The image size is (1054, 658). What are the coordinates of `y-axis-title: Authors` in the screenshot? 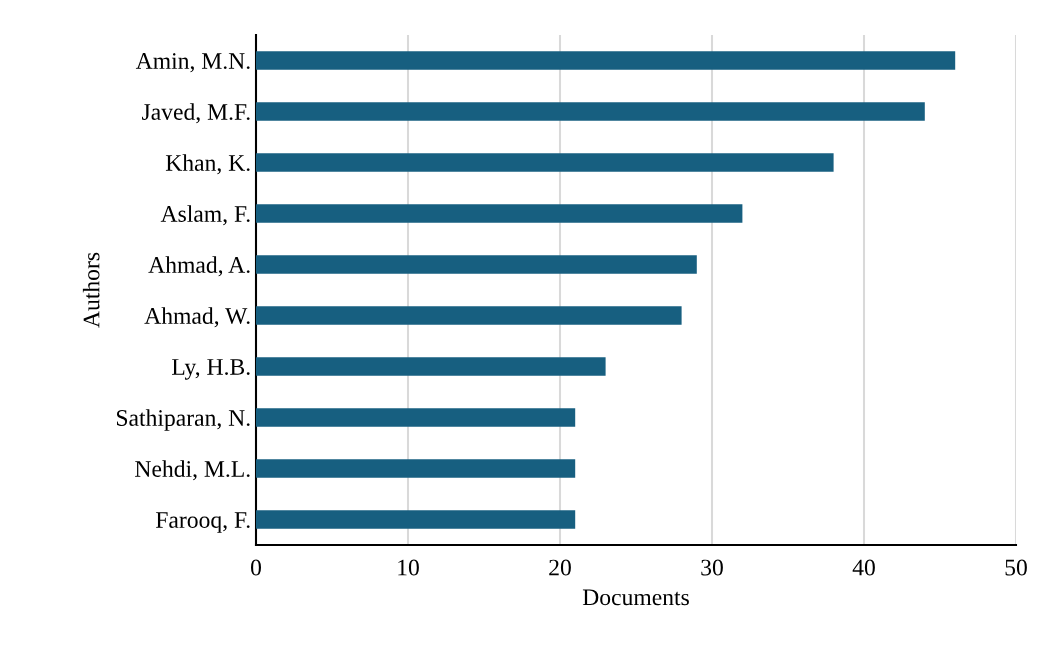 It's located at (91, 290).